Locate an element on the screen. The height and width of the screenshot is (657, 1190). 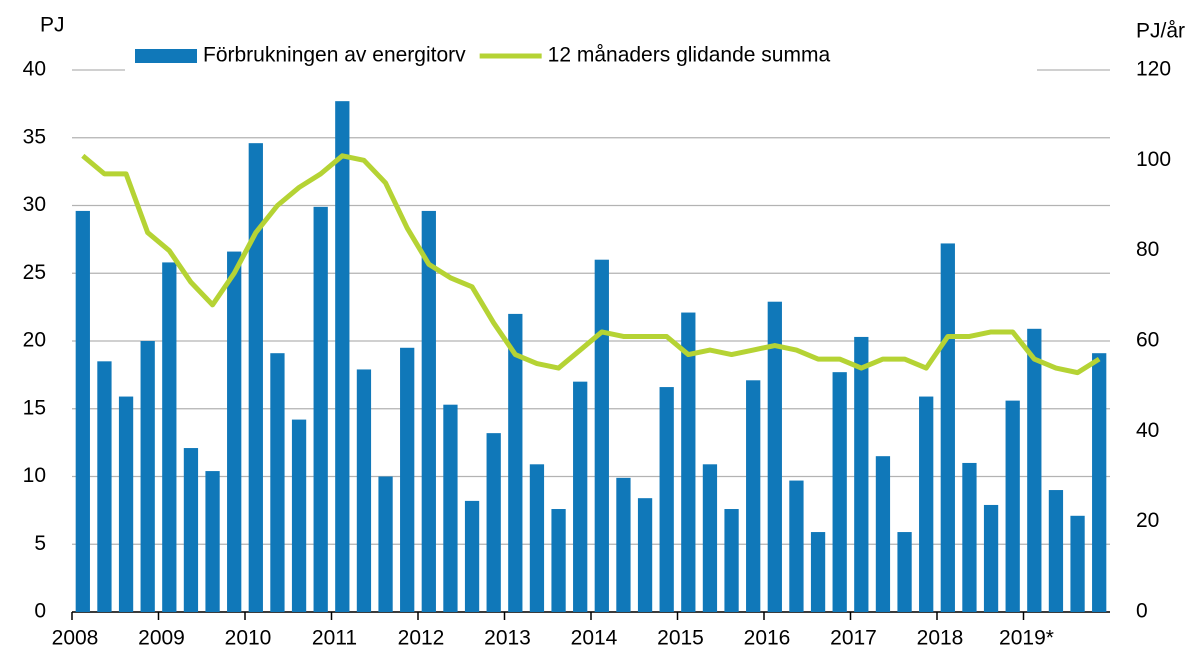
legend-background is located at coordinates (581, 56).